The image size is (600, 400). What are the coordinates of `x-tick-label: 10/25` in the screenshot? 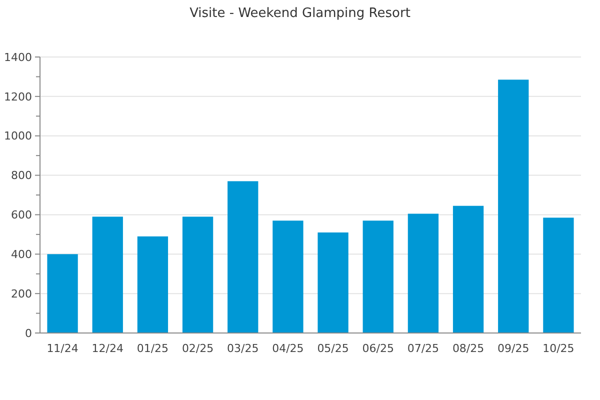 It's located at (558, 348).